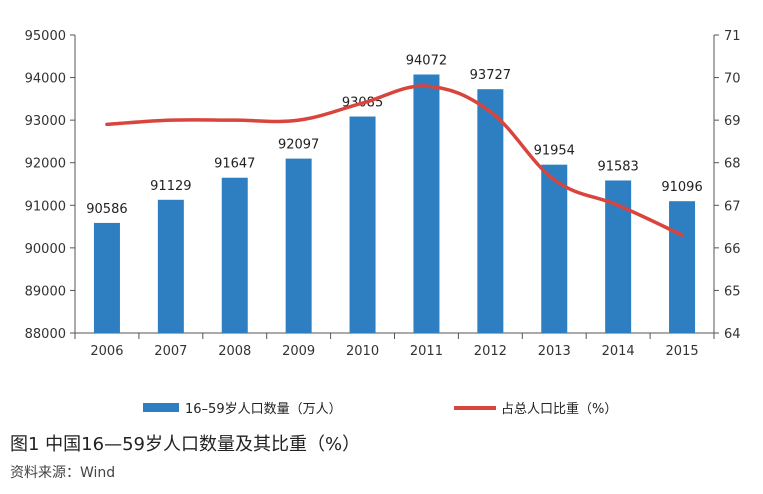 The image size is (763, 494). I want to click on legend-bar-swatch, so click(161, 407).